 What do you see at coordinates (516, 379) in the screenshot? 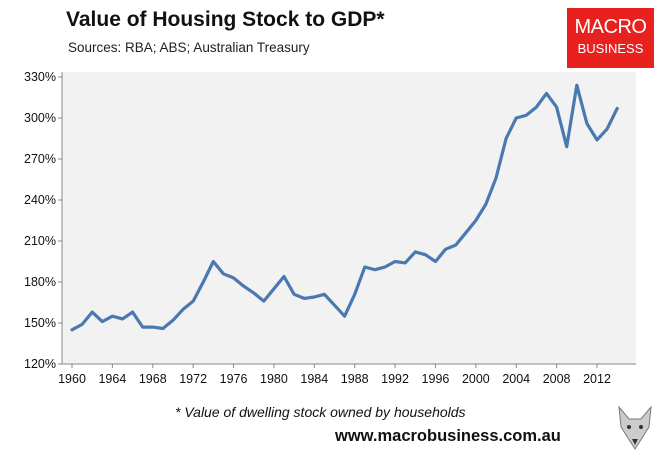
I see `x-tick-label: 2004` at bounding box center [516, 379].